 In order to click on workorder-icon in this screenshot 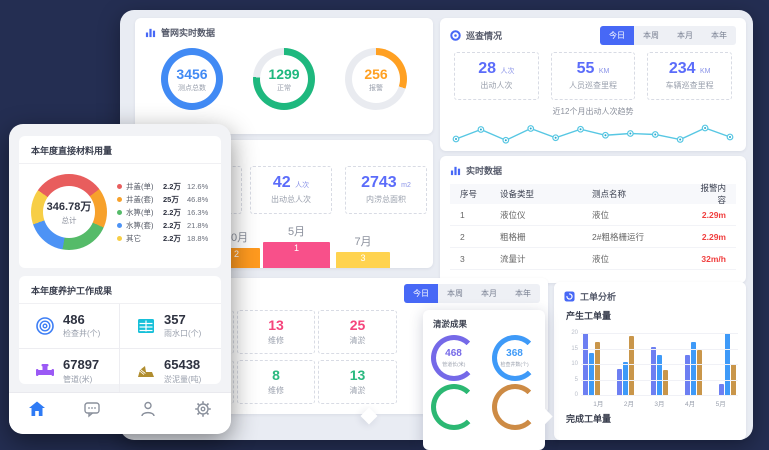, I will do `click(569, 296)`.